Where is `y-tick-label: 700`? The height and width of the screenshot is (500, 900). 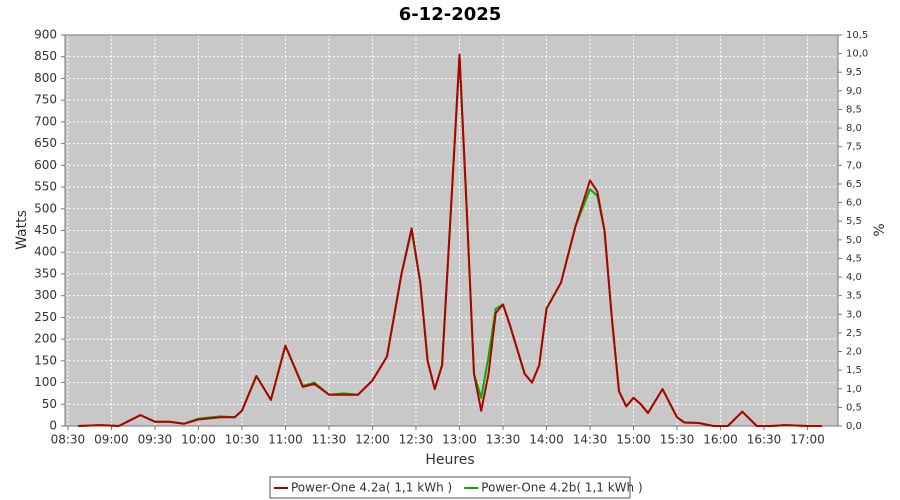
y-tick-label: 700 is located at coordinates (45, 121).